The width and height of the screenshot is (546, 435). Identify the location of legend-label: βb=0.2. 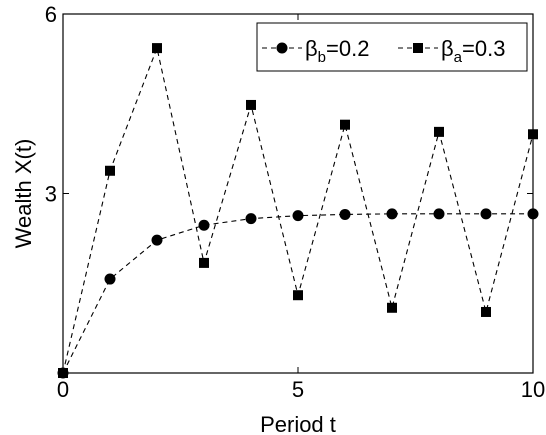
(337, 51).